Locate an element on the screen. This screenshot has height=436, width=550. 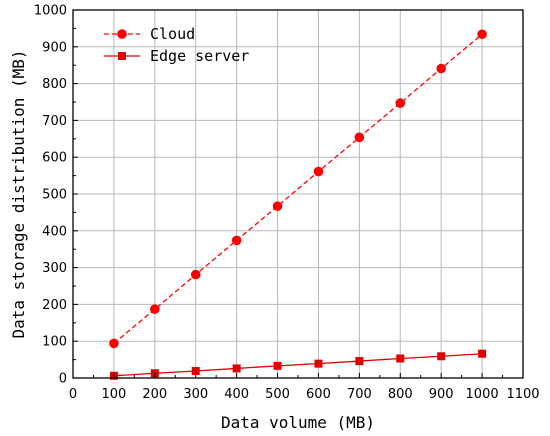
x-axis: 0 100 200 300 400 500 600 700 800 900 1000 1100 is located at coordinates (304, 387).